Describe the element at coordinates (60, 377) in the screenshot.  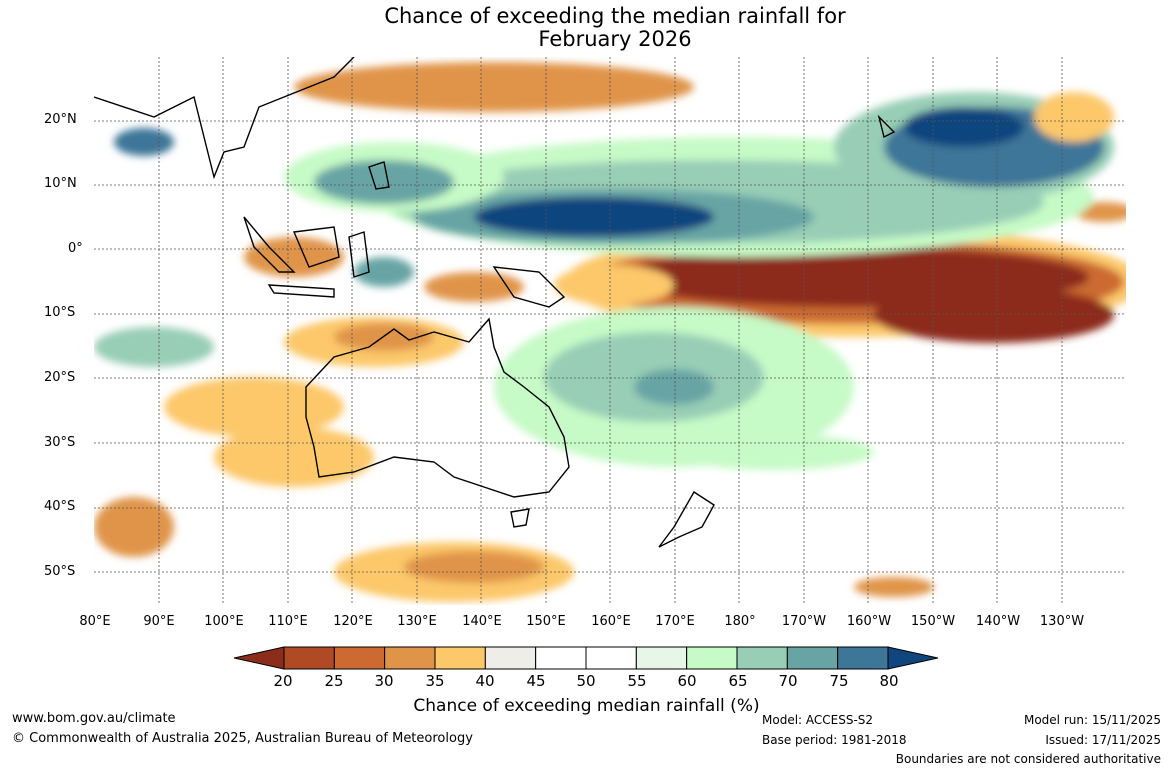
I see `lat-label: 20°S` at that location.